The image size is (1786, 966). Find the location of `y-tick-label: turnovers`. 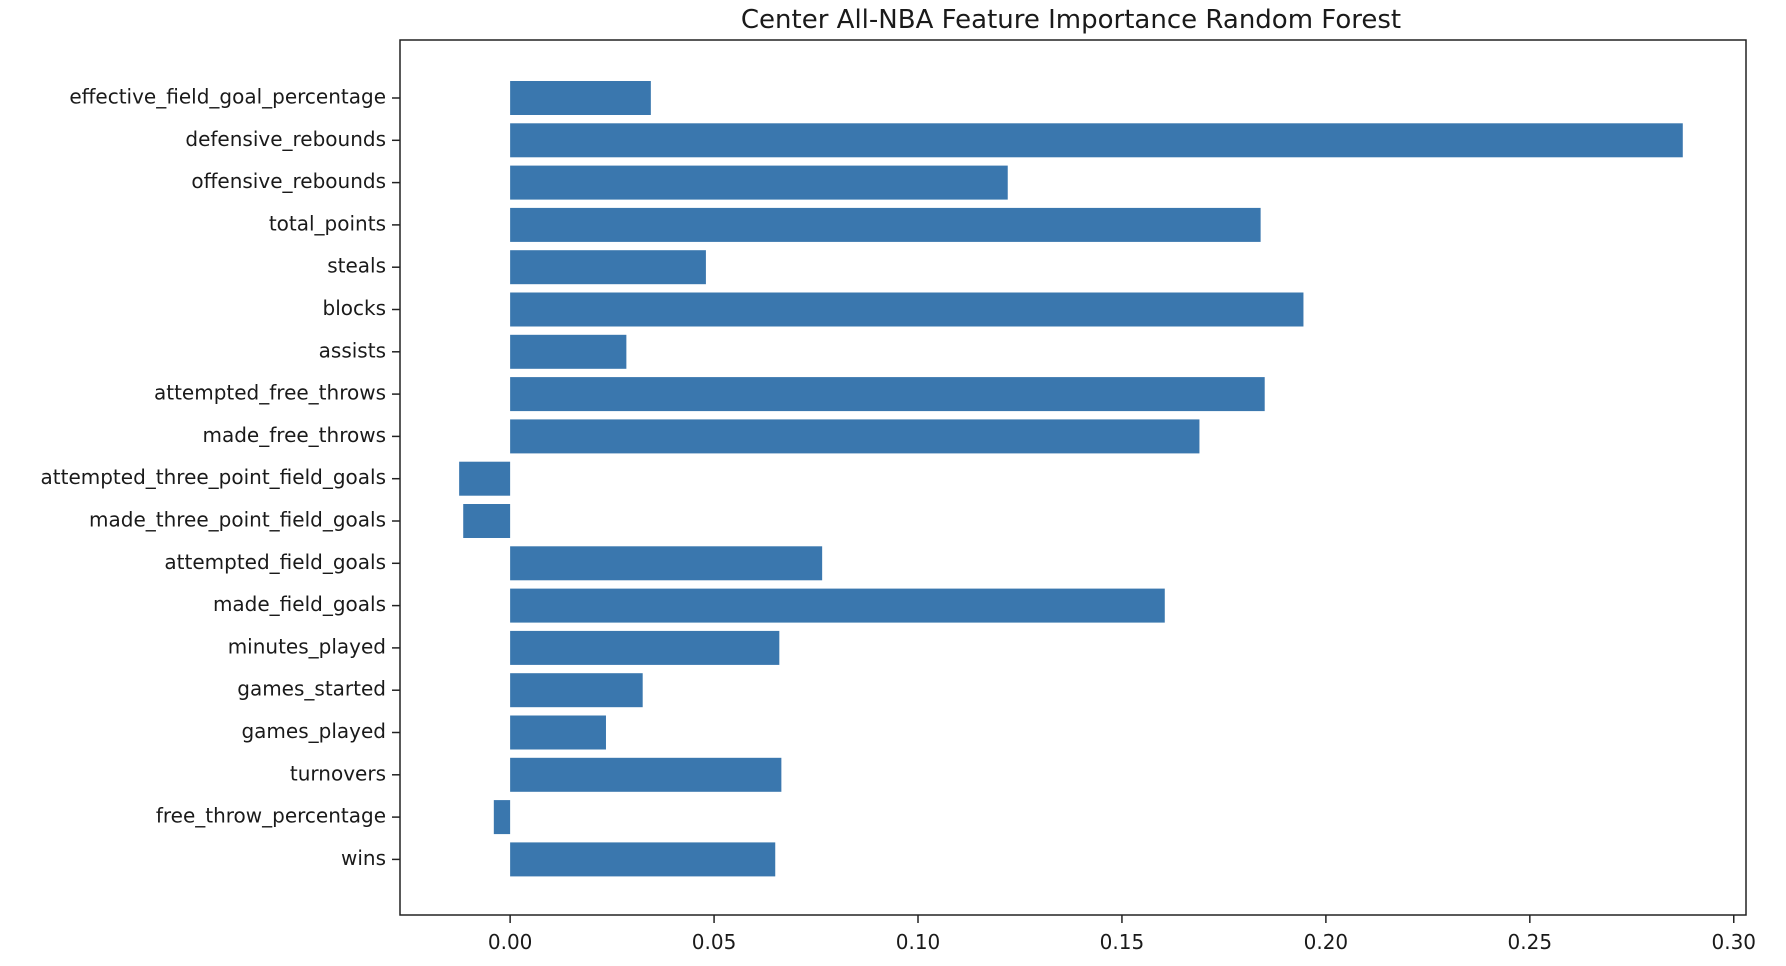

y-tick-label: turnovers is located at coordinates (338, 773).